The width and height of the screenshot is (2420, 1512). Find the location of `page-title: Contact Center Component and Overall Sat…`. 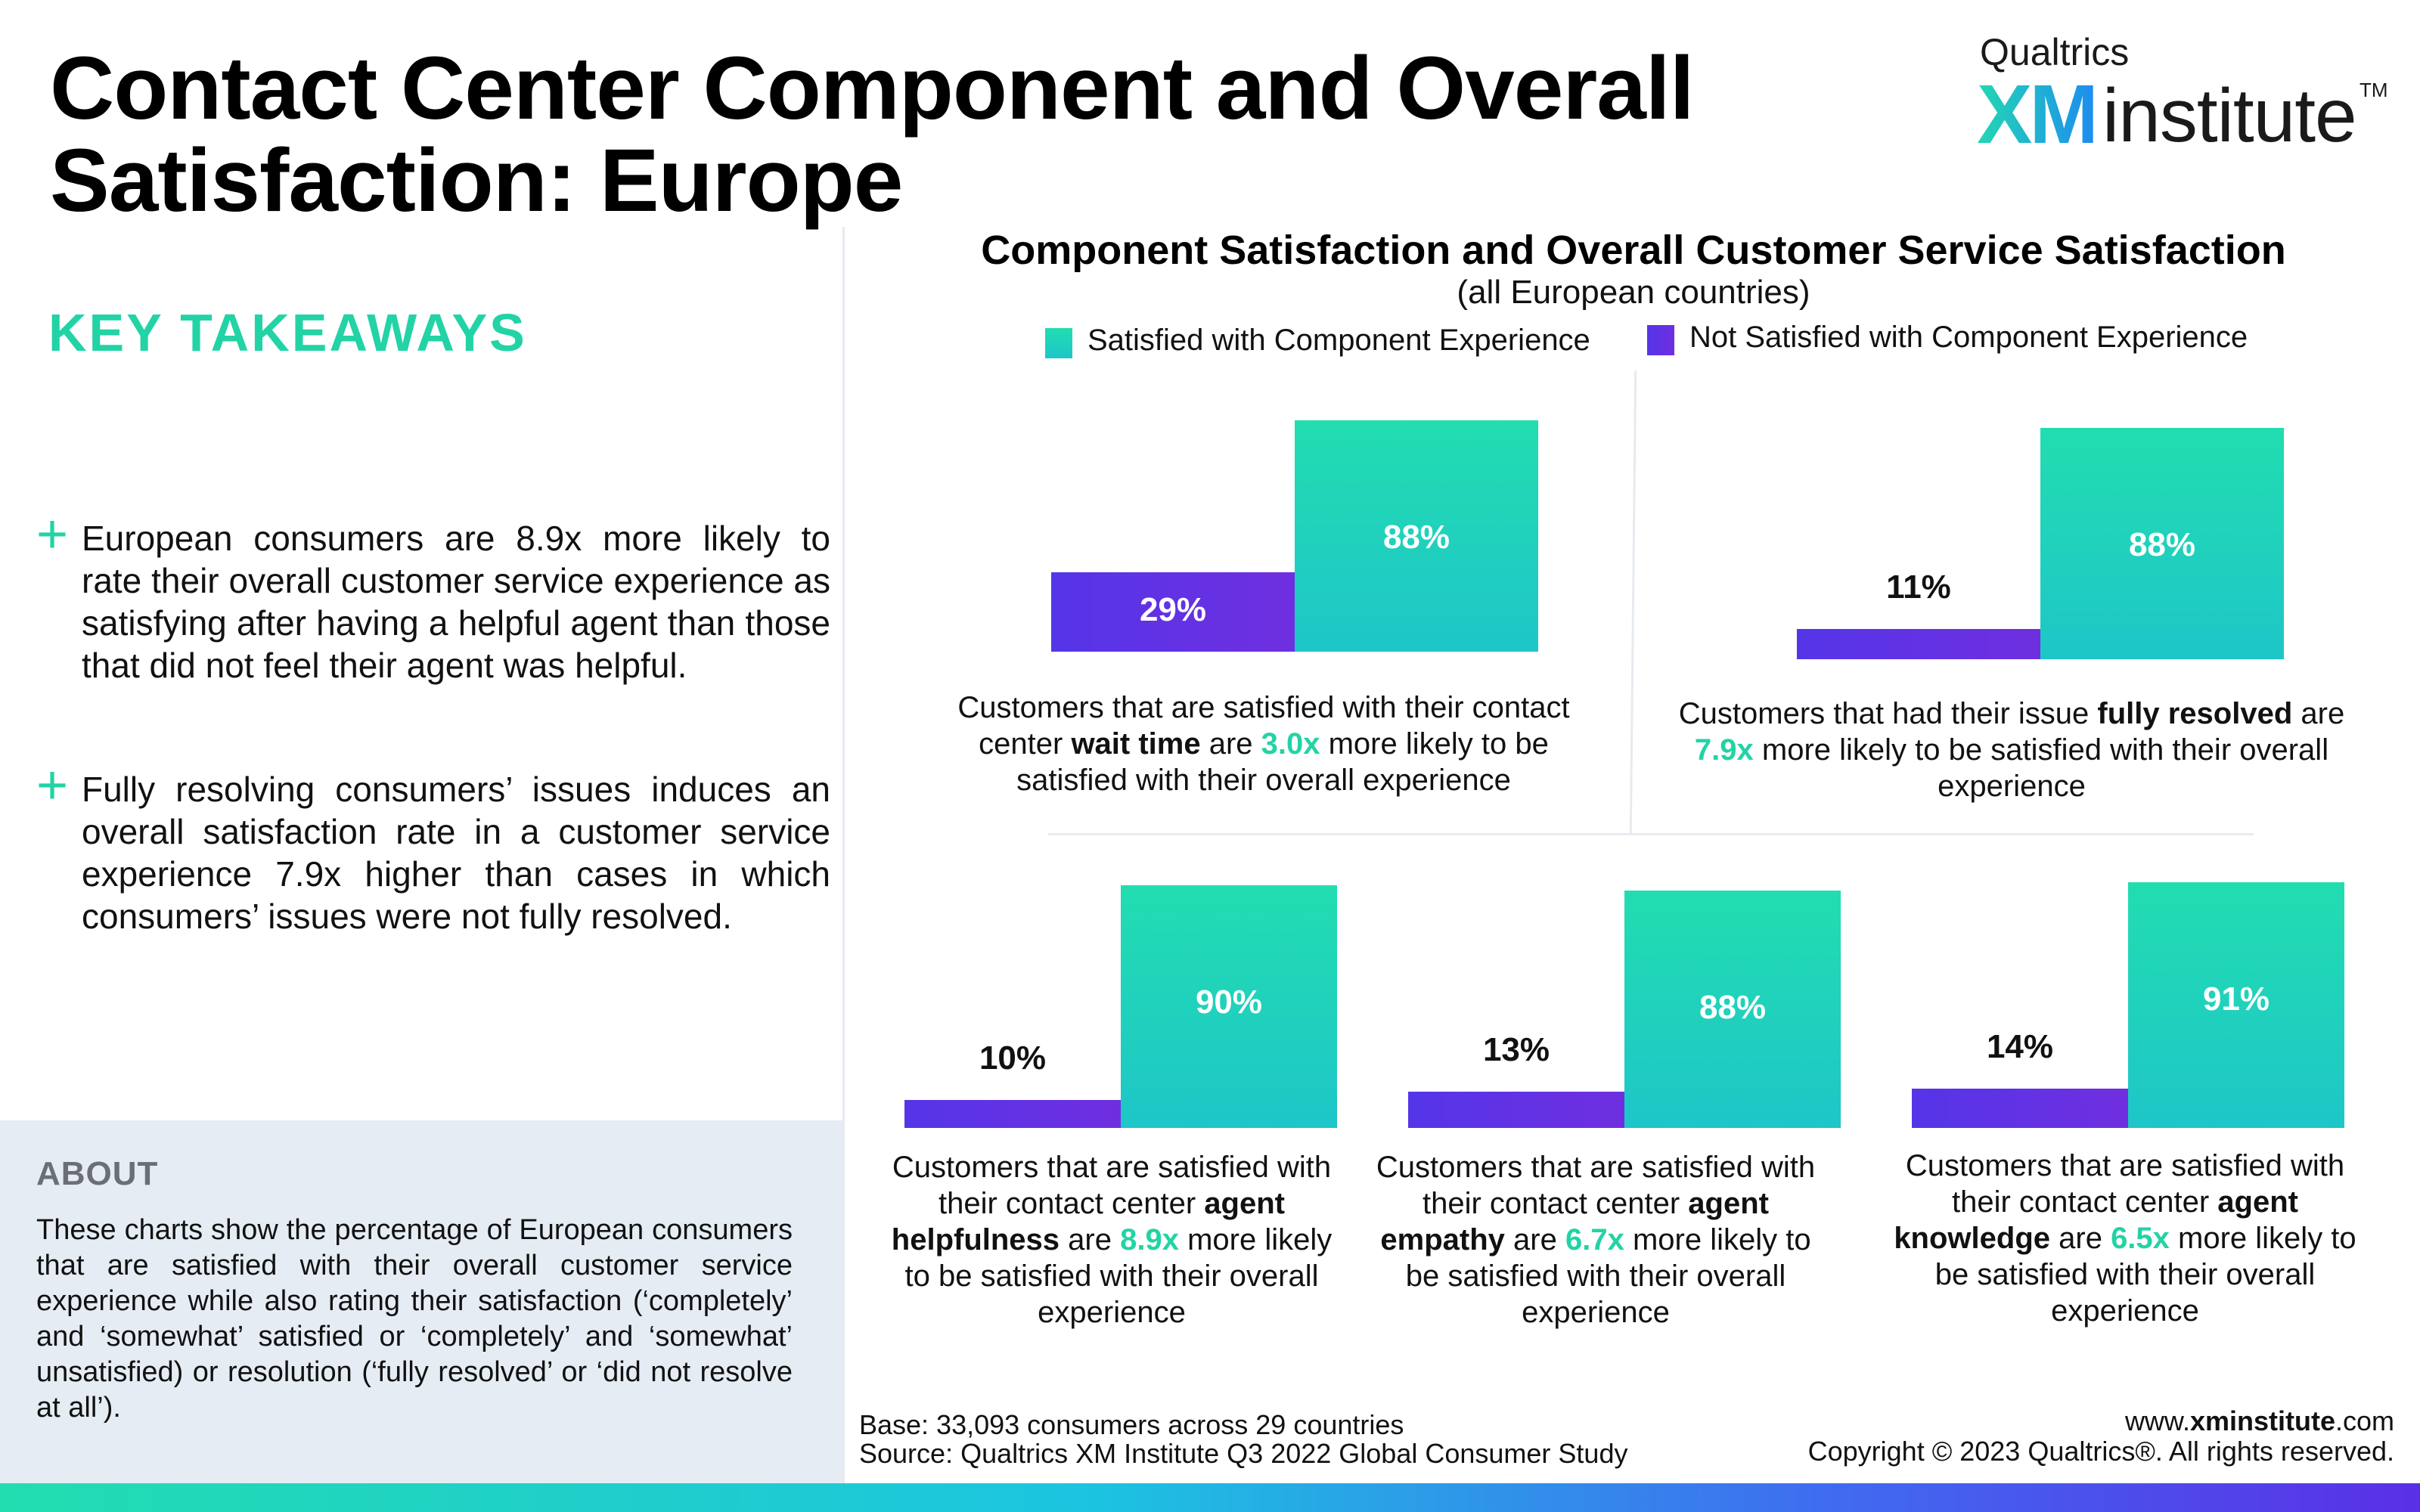

page-title: Contact Center Component and Overall Sat… is located at coordinates (882, 134).